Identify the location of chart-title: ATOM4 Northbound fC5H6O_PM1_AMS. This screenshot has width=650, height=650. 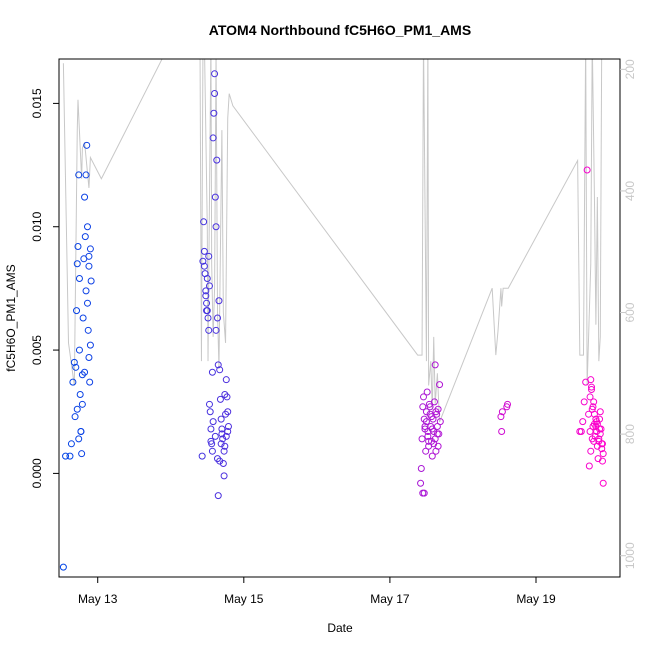
(340, 30).